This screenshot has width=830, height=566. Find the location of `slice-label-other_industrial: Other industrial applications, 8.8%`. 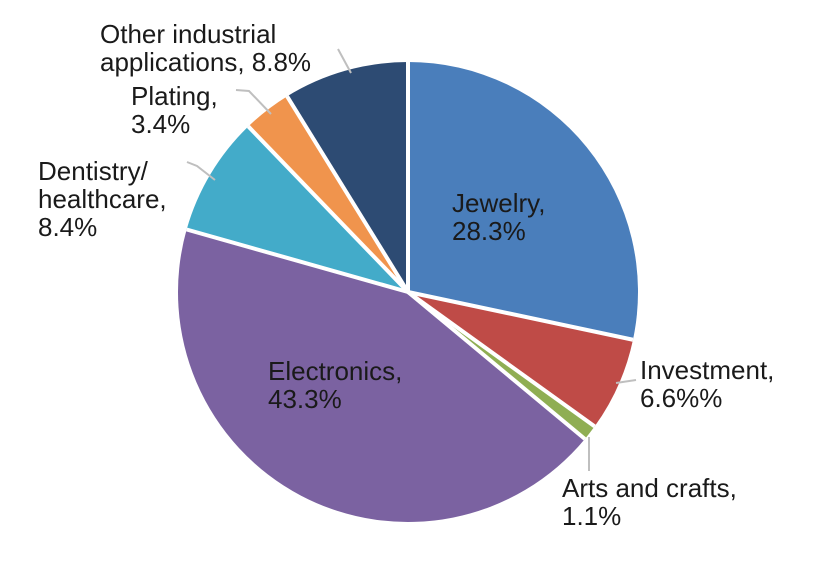

slice-label-other_industrial: Other industrial applications, 8.8% is located at coordinates (205, 48).